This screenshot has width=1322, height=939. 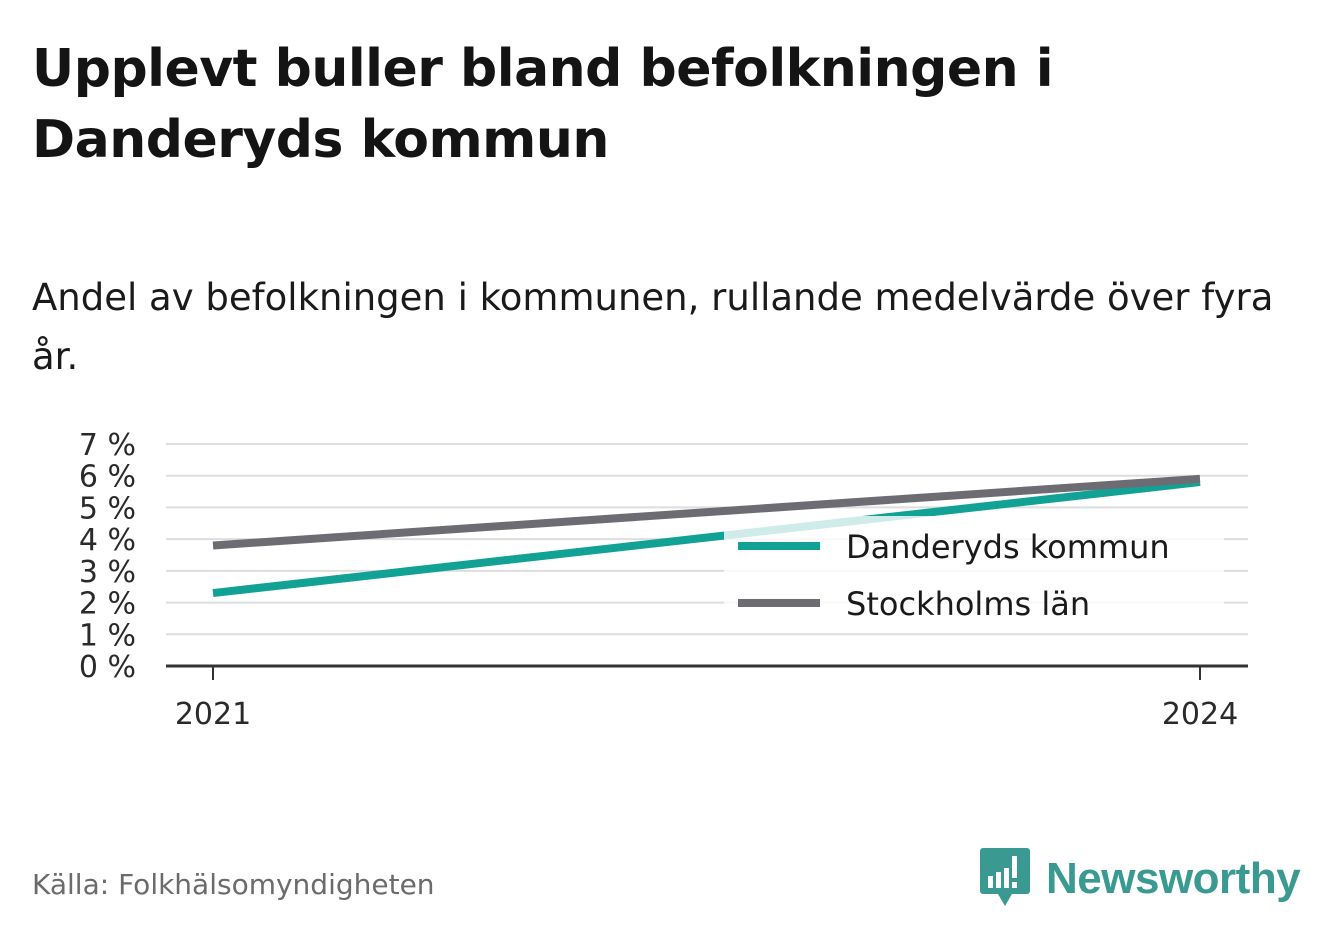 What do you see at coordinates (107, 667) in the screenshot?
I see `y-tick-label: 0 %` at bounding box center [107, 667].